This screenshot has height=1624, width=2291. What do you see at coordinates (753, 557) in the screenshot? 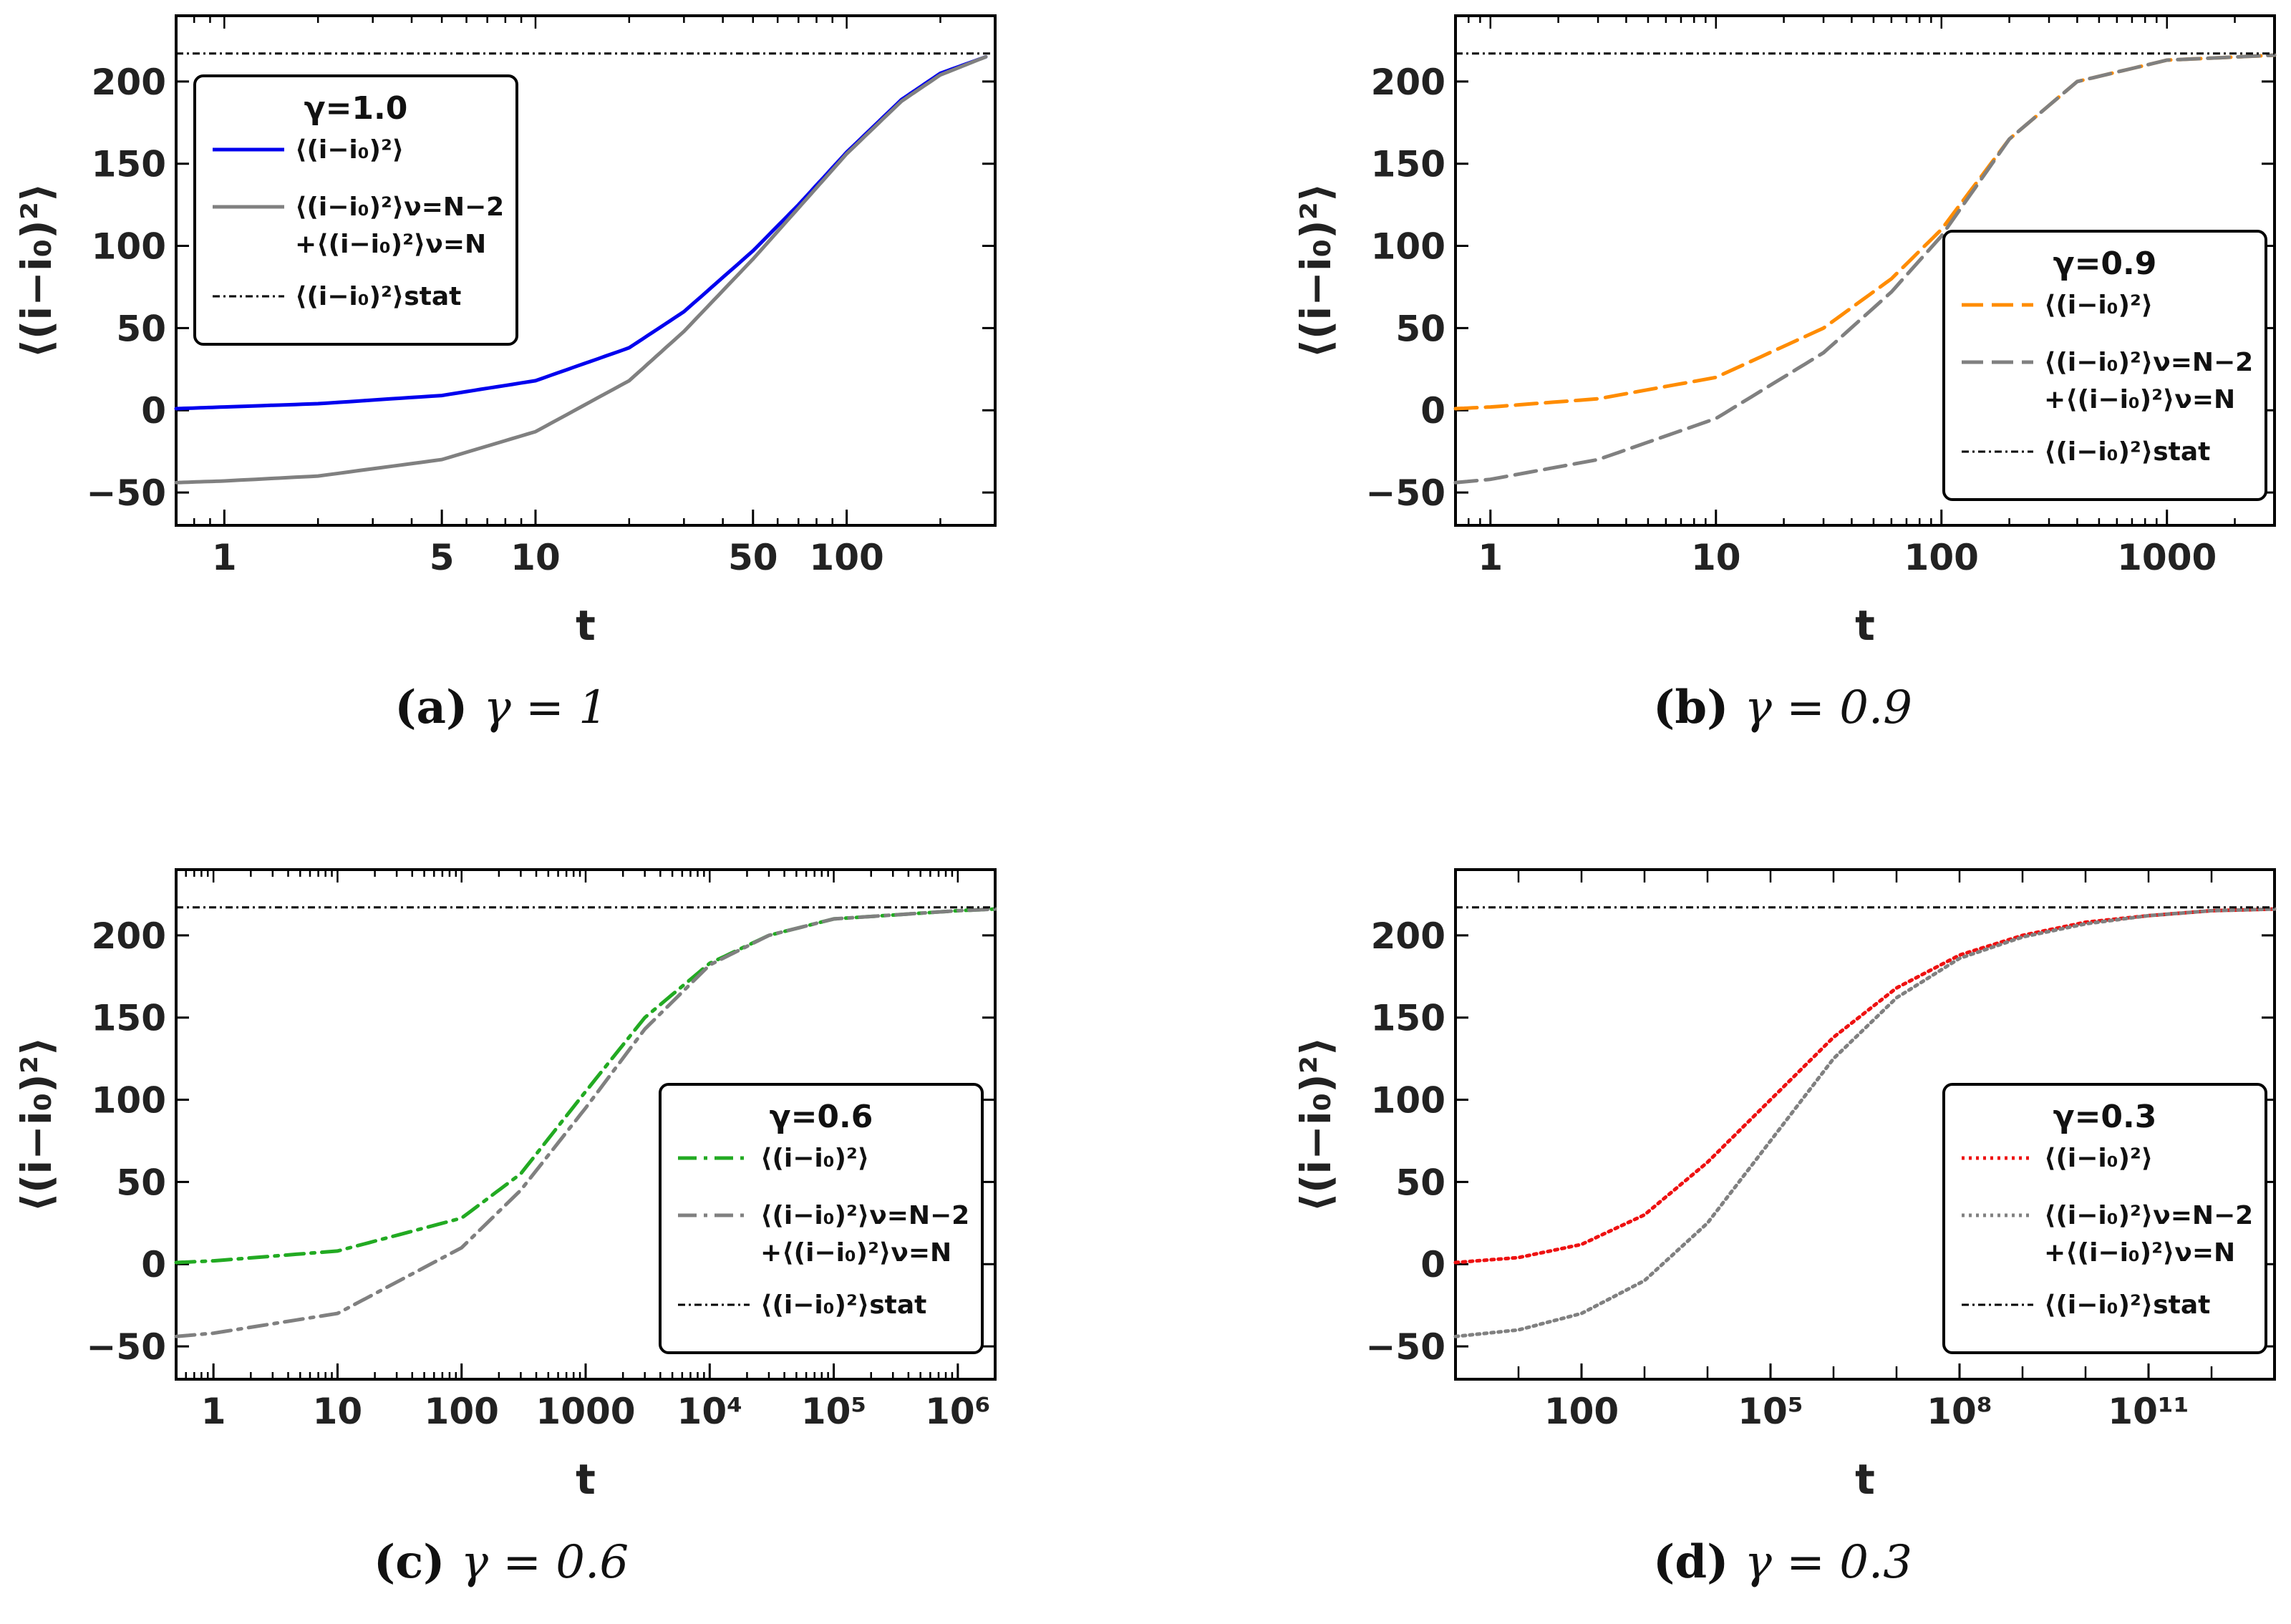
I see `x-tick-label: 50` at bounding box center [753, 557].